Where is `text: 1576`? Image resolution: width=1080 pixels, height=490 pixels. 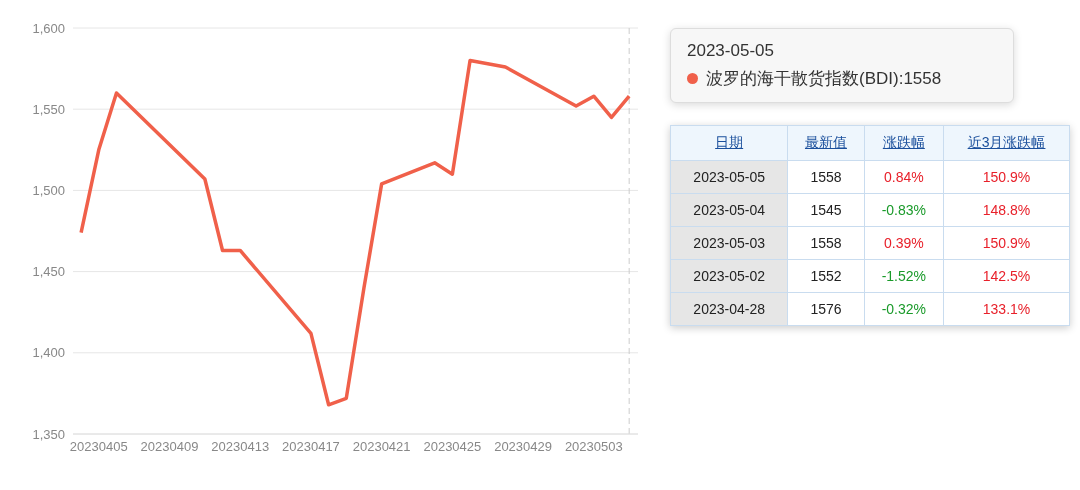 text: 1576 is located at coordinates (826, 309).